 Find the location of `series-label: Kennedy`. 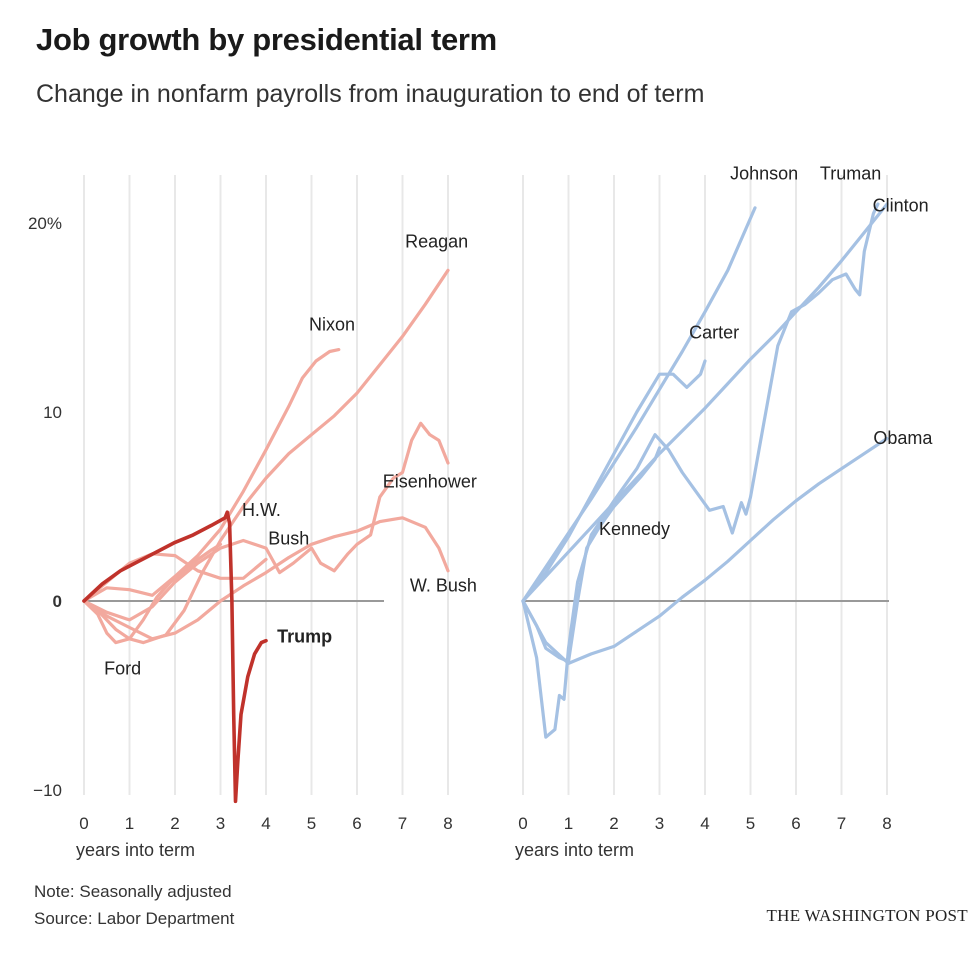

series-label: Kennedy is located at coordinates (634, 529).